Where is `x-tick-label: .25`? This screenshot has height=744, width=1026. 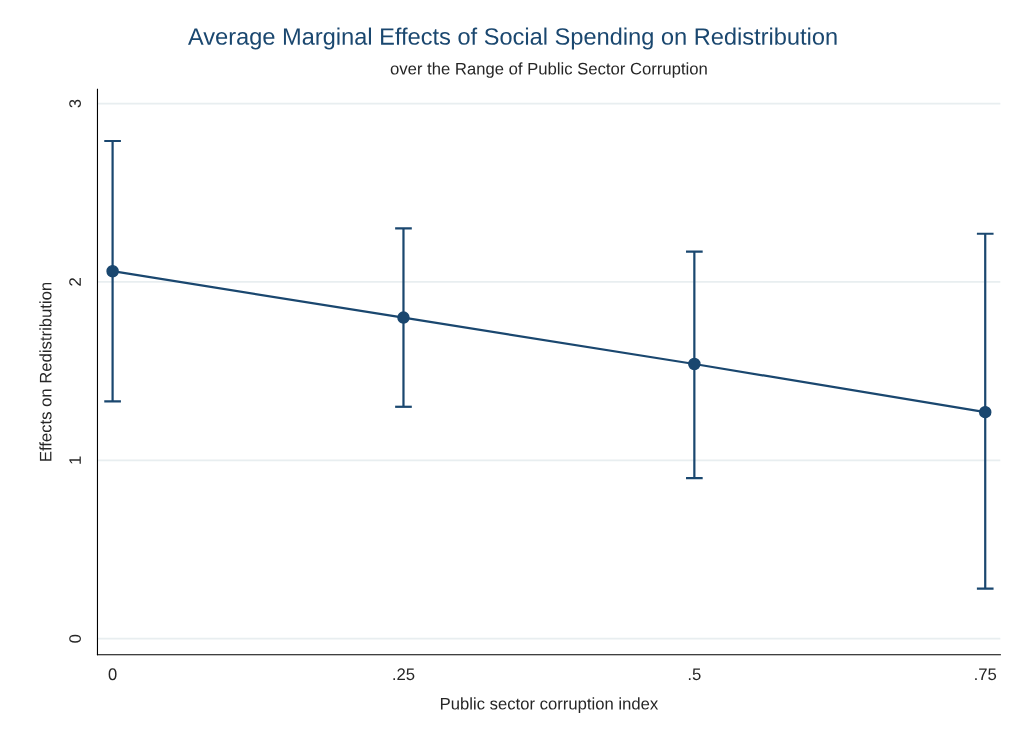 x-tick-label: .25 is located at coordinates (404, 674).